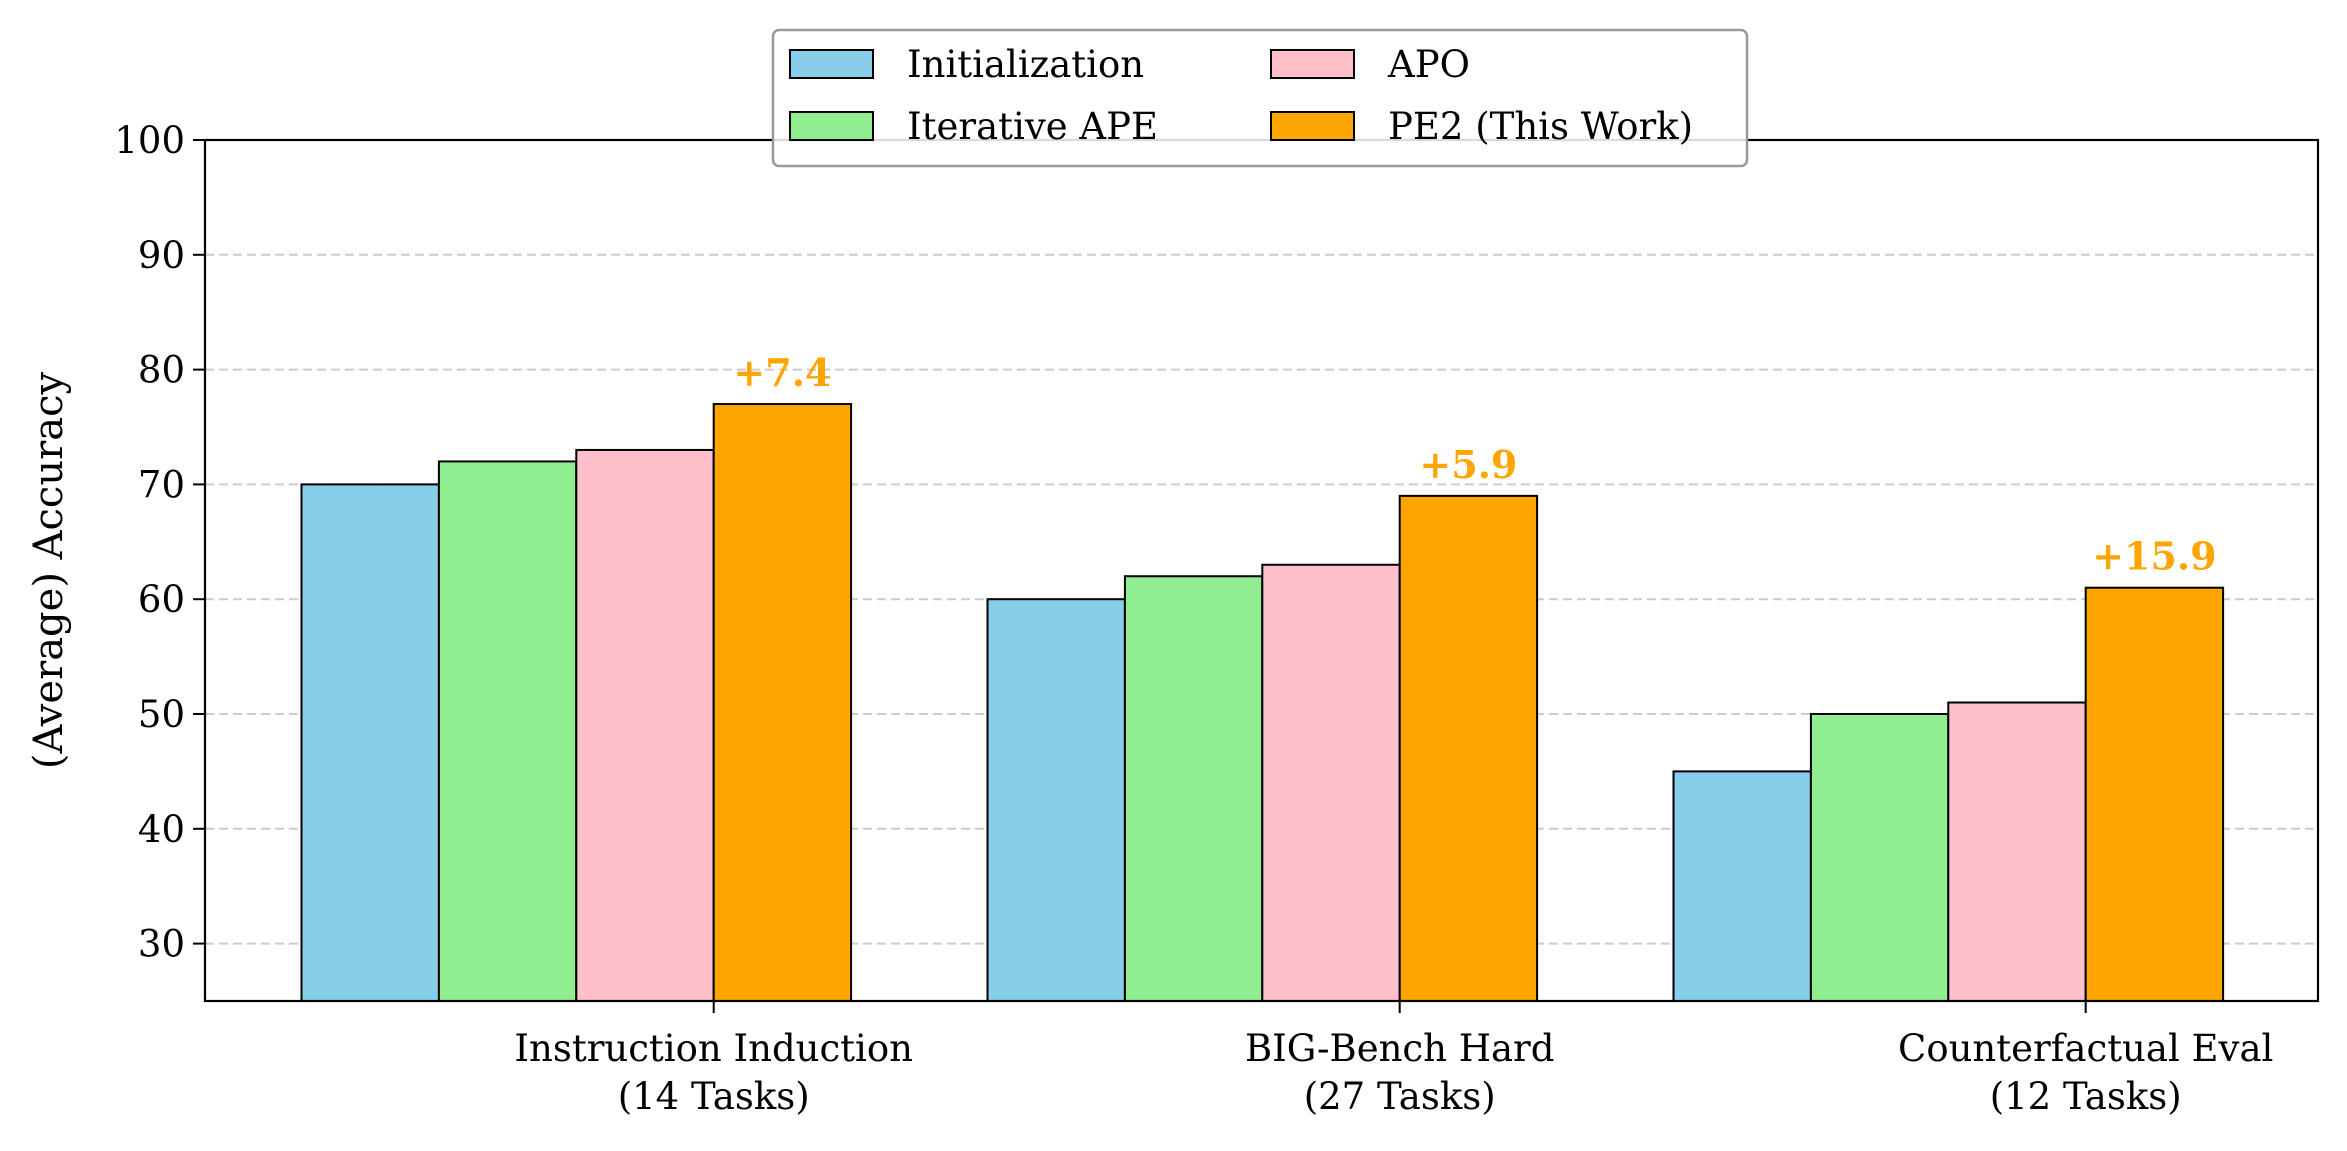 This screenshot has height=1151, width=2347. What do you see at coordinates (2085, 1048) in the screenshot?
I see `x-tick-label: Counterfactual Eval` at bounding box center [2085, 1048].